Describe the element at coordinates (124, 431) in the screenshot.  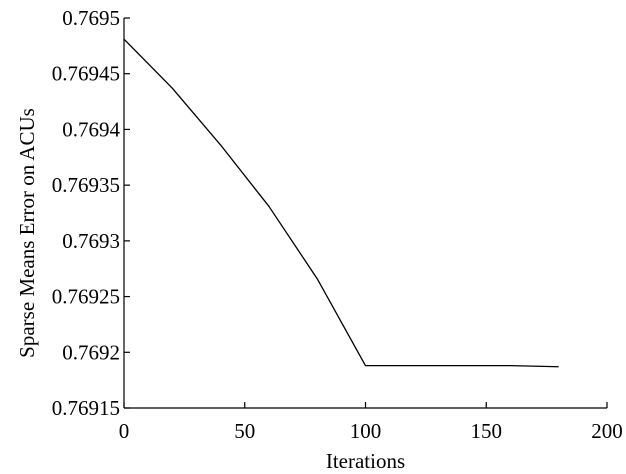
I see `x-tick-label: 0` at that location.